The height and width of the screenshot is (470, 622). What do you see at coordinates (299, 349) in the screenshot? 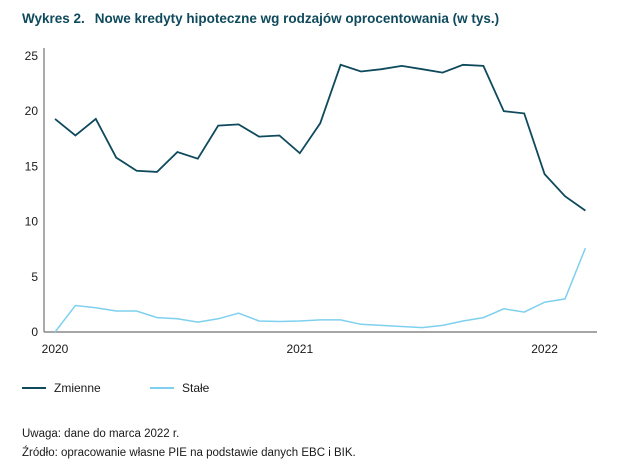
I see `x-tick-label: 2021` at bounding box center [299, 349].